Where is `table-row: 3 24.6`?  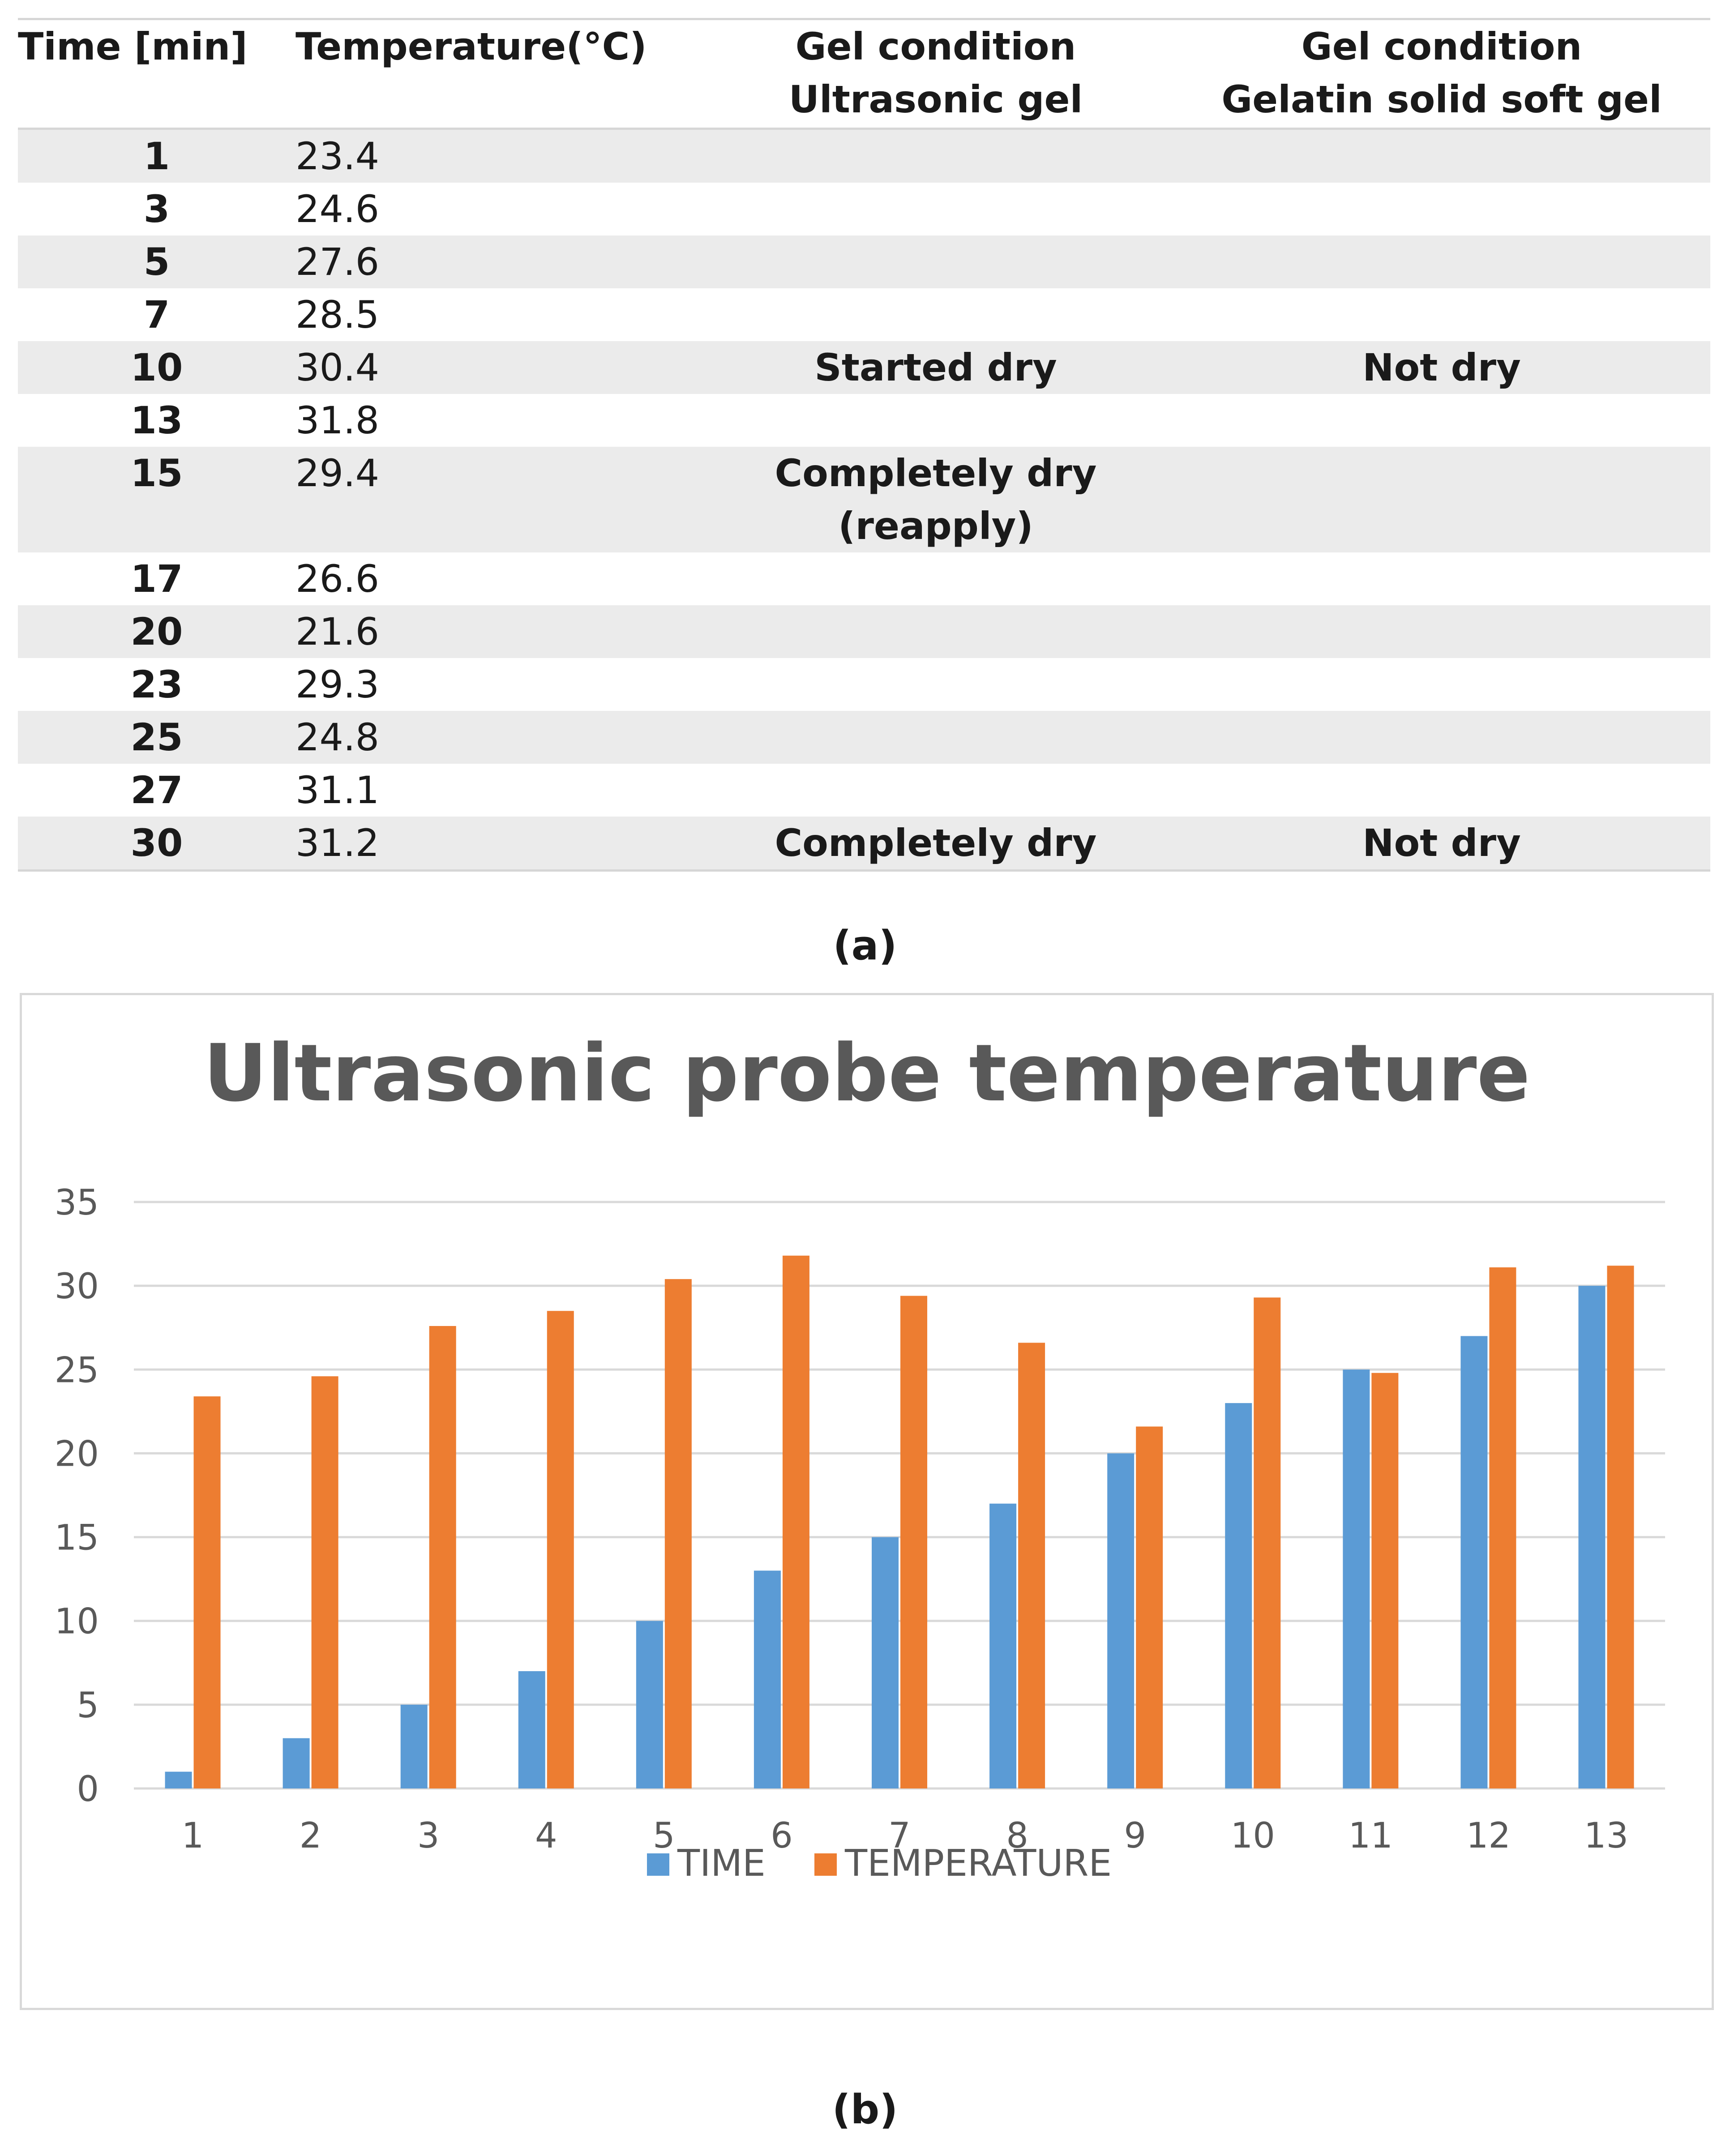
table-row: 3 24.6 is located at coordinates (864, 209).